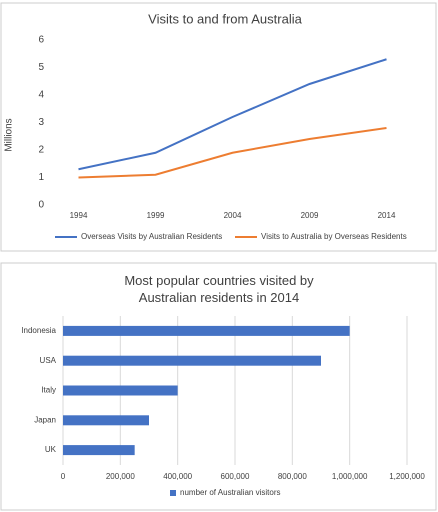  What do you see at coordinates (235, 476) in the screenshot?
I see `x-tick-label: 600,000` at bounding box center [235, 476].